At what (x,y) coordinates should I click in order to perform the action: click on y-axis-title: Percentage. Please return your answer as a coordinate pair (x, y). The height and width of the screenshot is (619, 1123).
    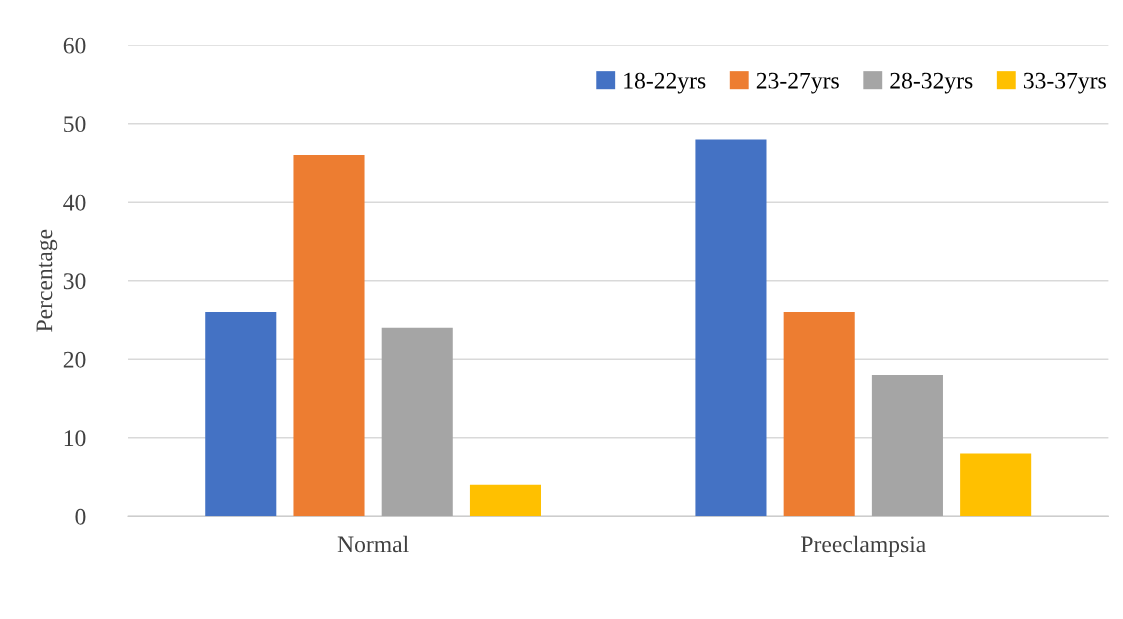
    Looking at the image, I should click on (47, 280).